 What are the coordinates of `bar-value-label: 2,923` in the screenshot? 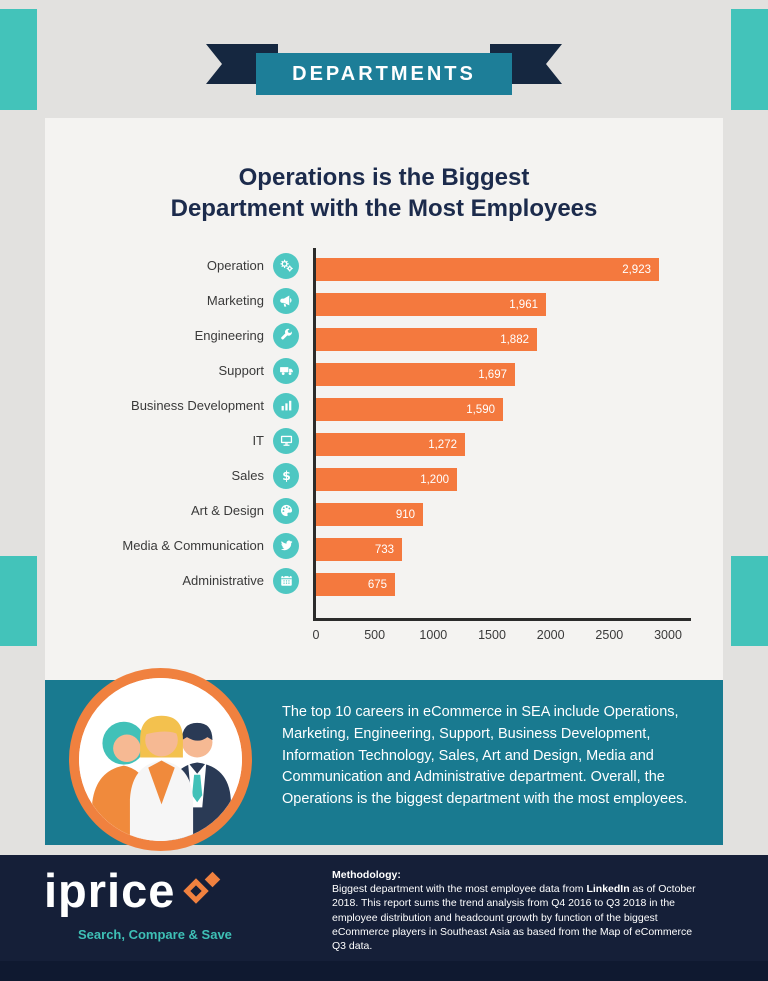 It's located at (636, 269).